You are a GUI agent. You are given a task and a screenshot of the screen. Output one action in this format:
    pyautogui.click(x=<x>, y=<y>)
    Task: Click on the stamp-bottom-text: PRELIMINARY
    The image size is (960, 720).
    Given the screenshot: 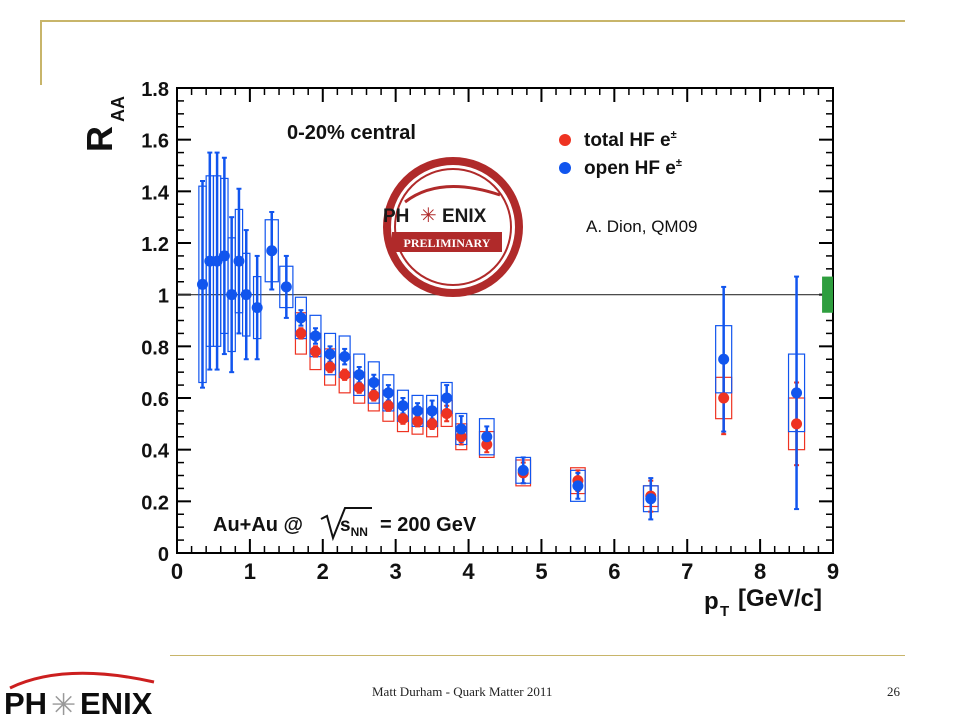 What is the action you would take?
    pyautogui.click(x=447, y=243)
    